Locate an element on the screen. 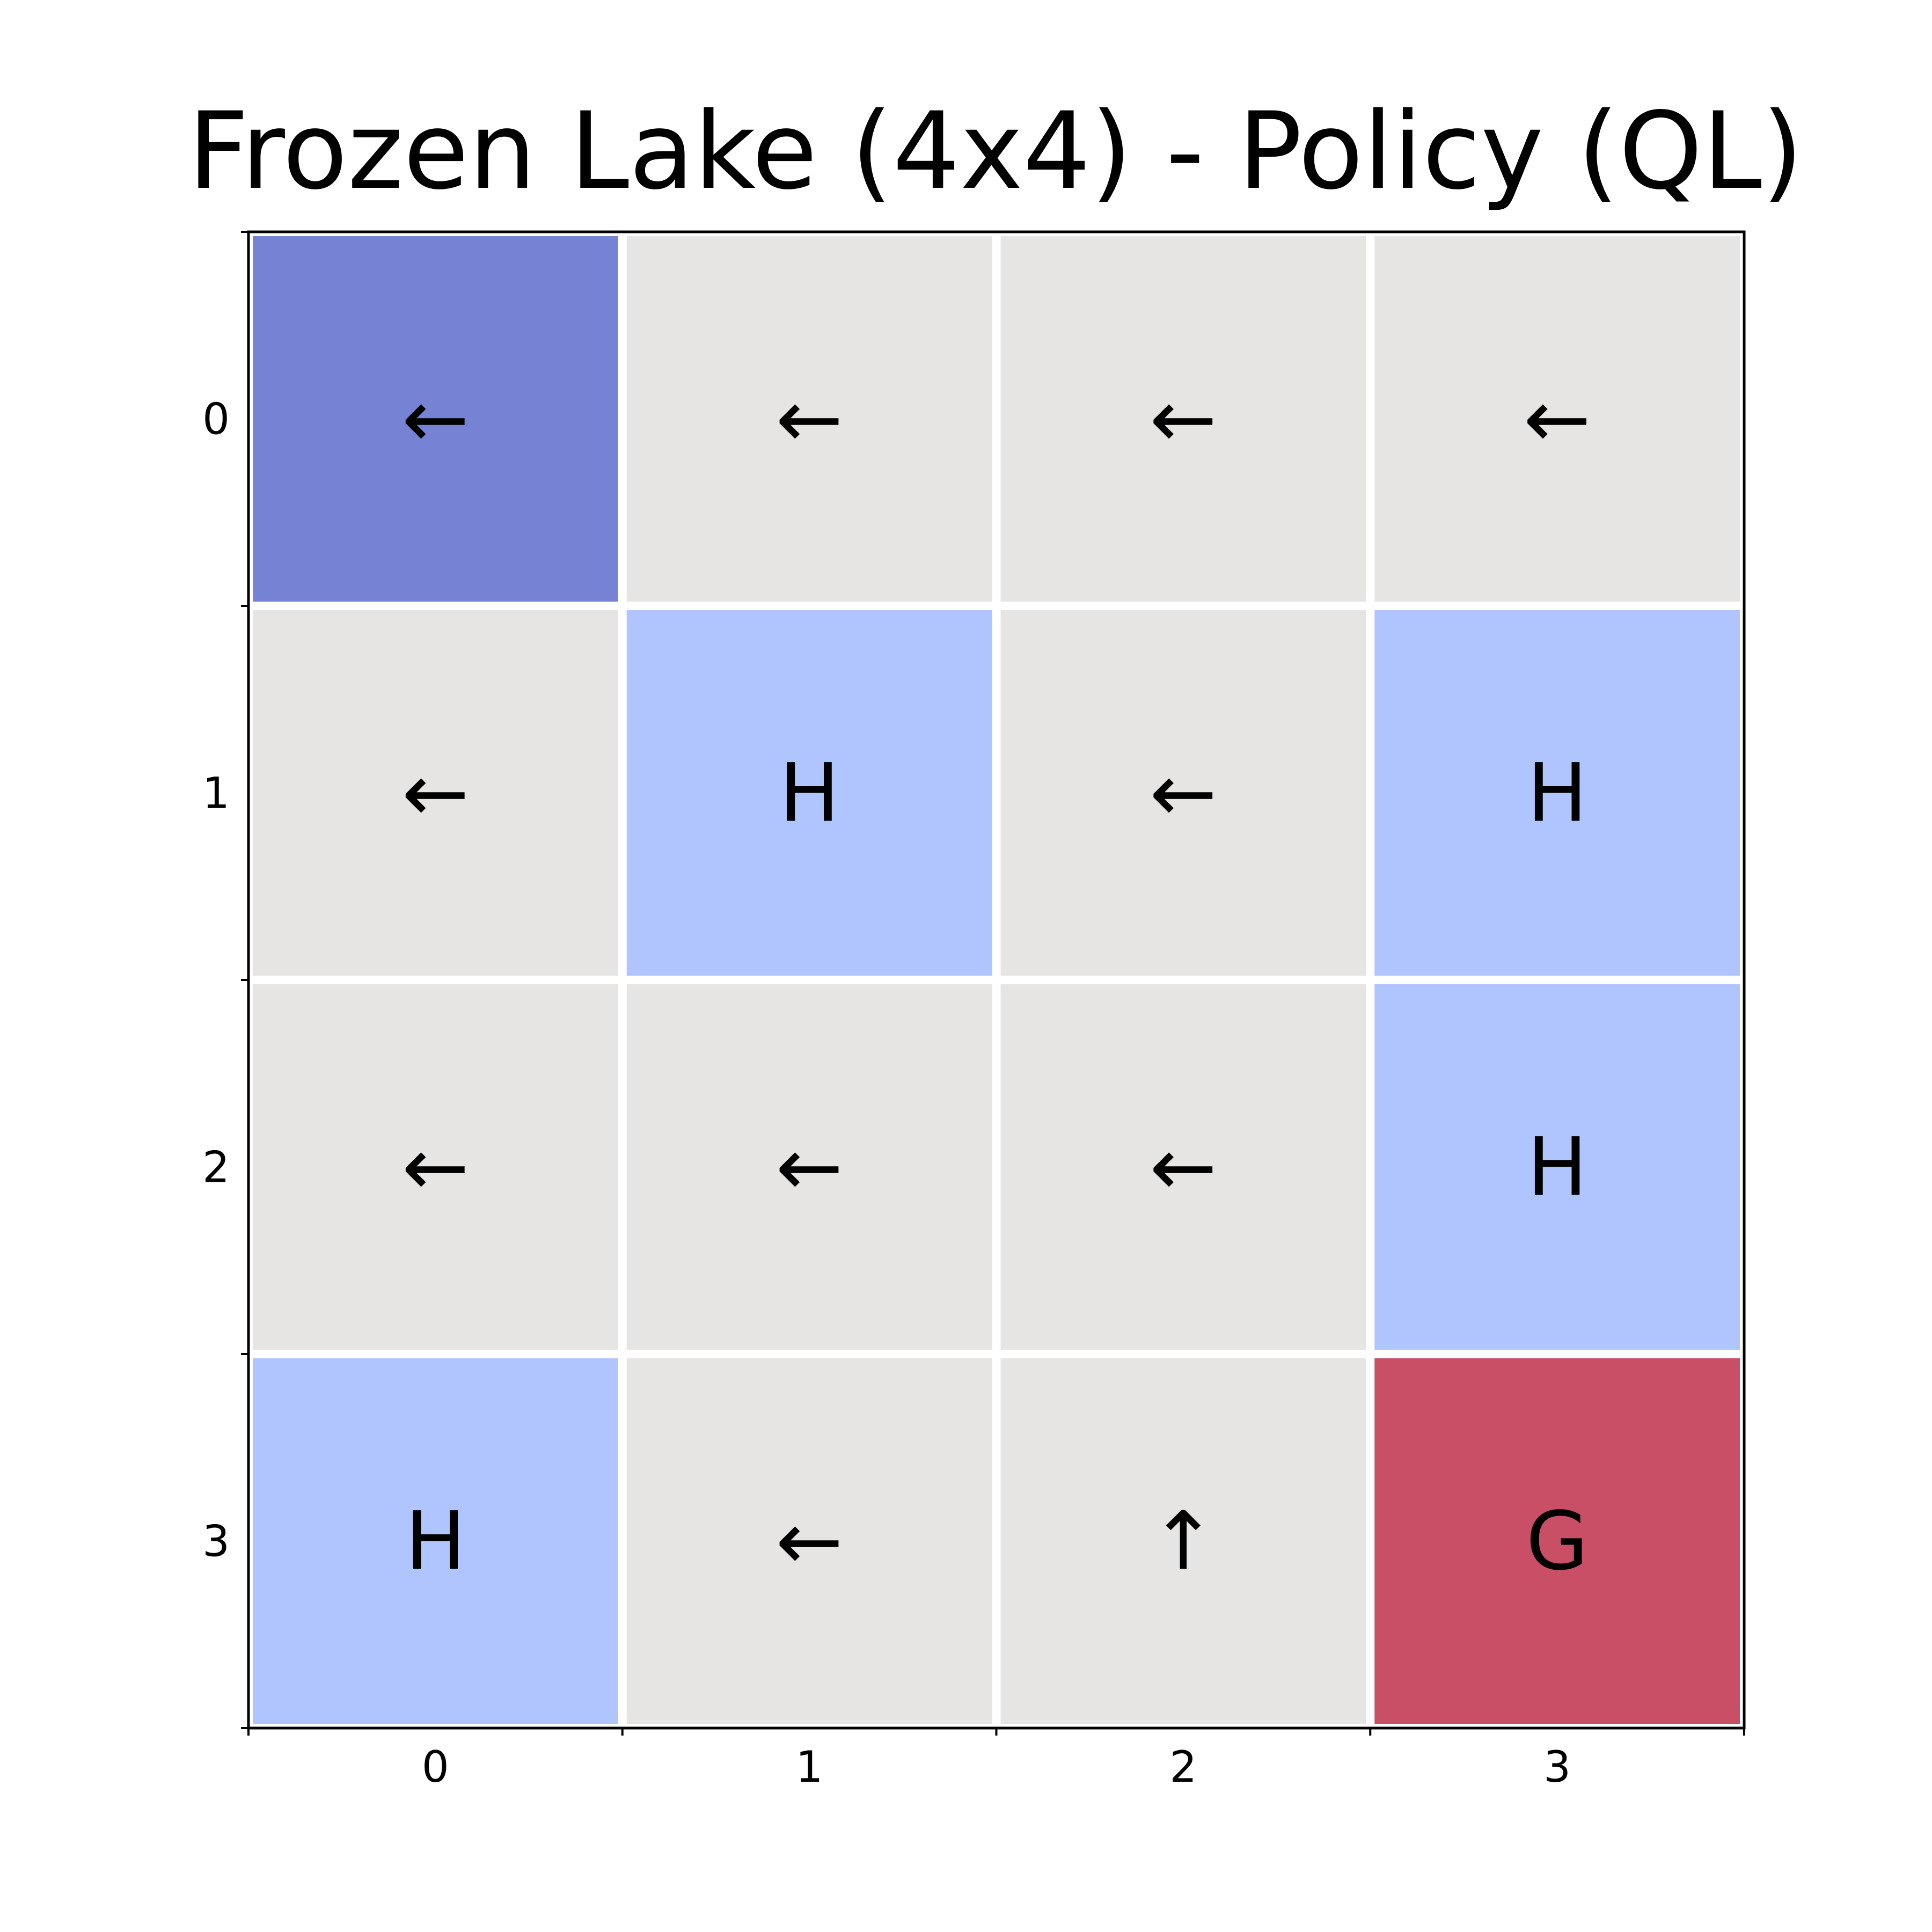 The image size is (1932, 1932). cell-label-1-0: ← is located at coordinates (436, 793).